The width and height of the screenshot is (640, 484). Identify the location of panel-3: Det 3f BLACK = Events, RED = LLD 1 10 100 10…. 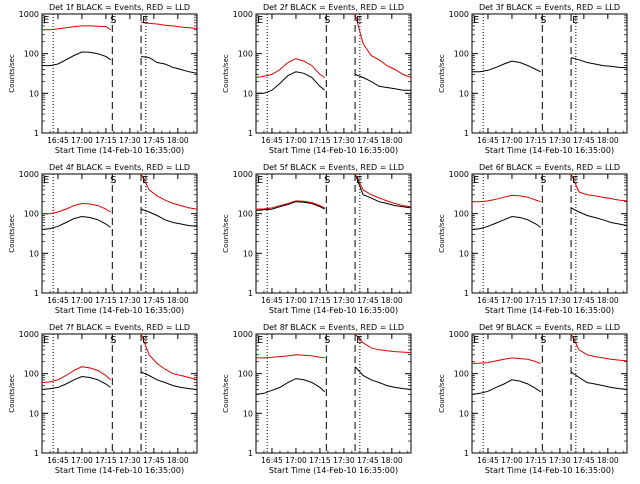
(533, 79).